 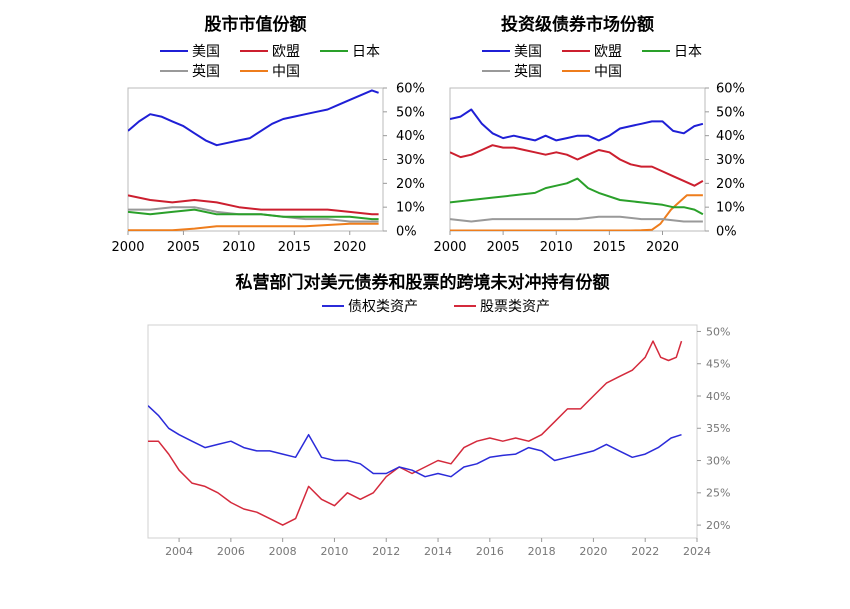 What do you see at coordinates (438, 551) in the screenshot?
I see `x-tick-label: 2014` at bounding box center [438, 551].